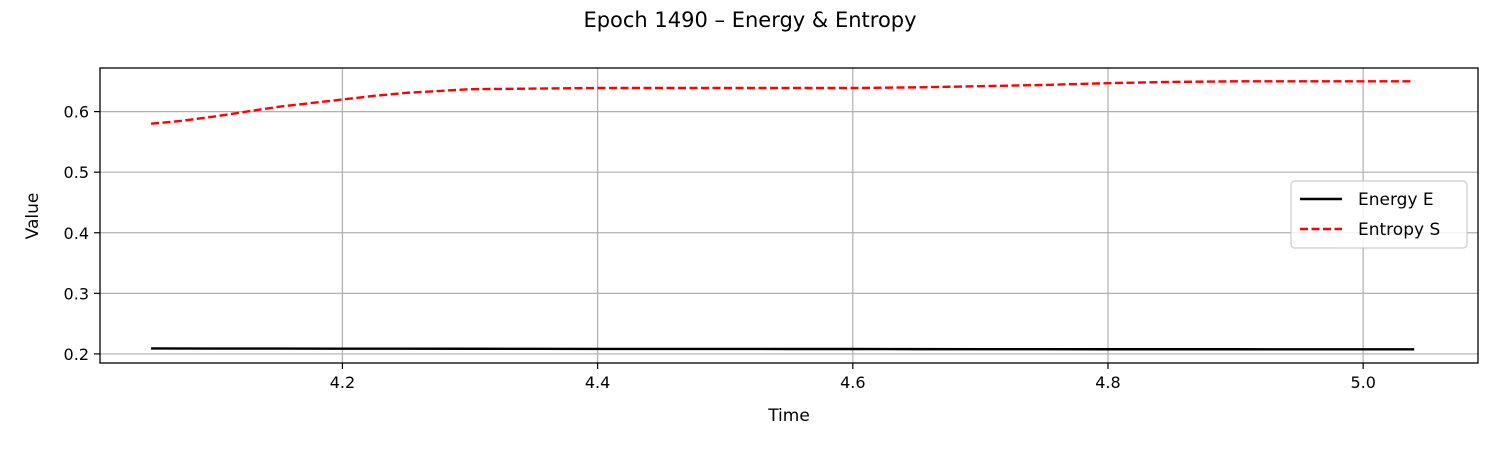  What do you see at coordinates (1399, 230) in the screenshot?
I see `legend-label: Entropy S` at bounding box center [1399, 230].